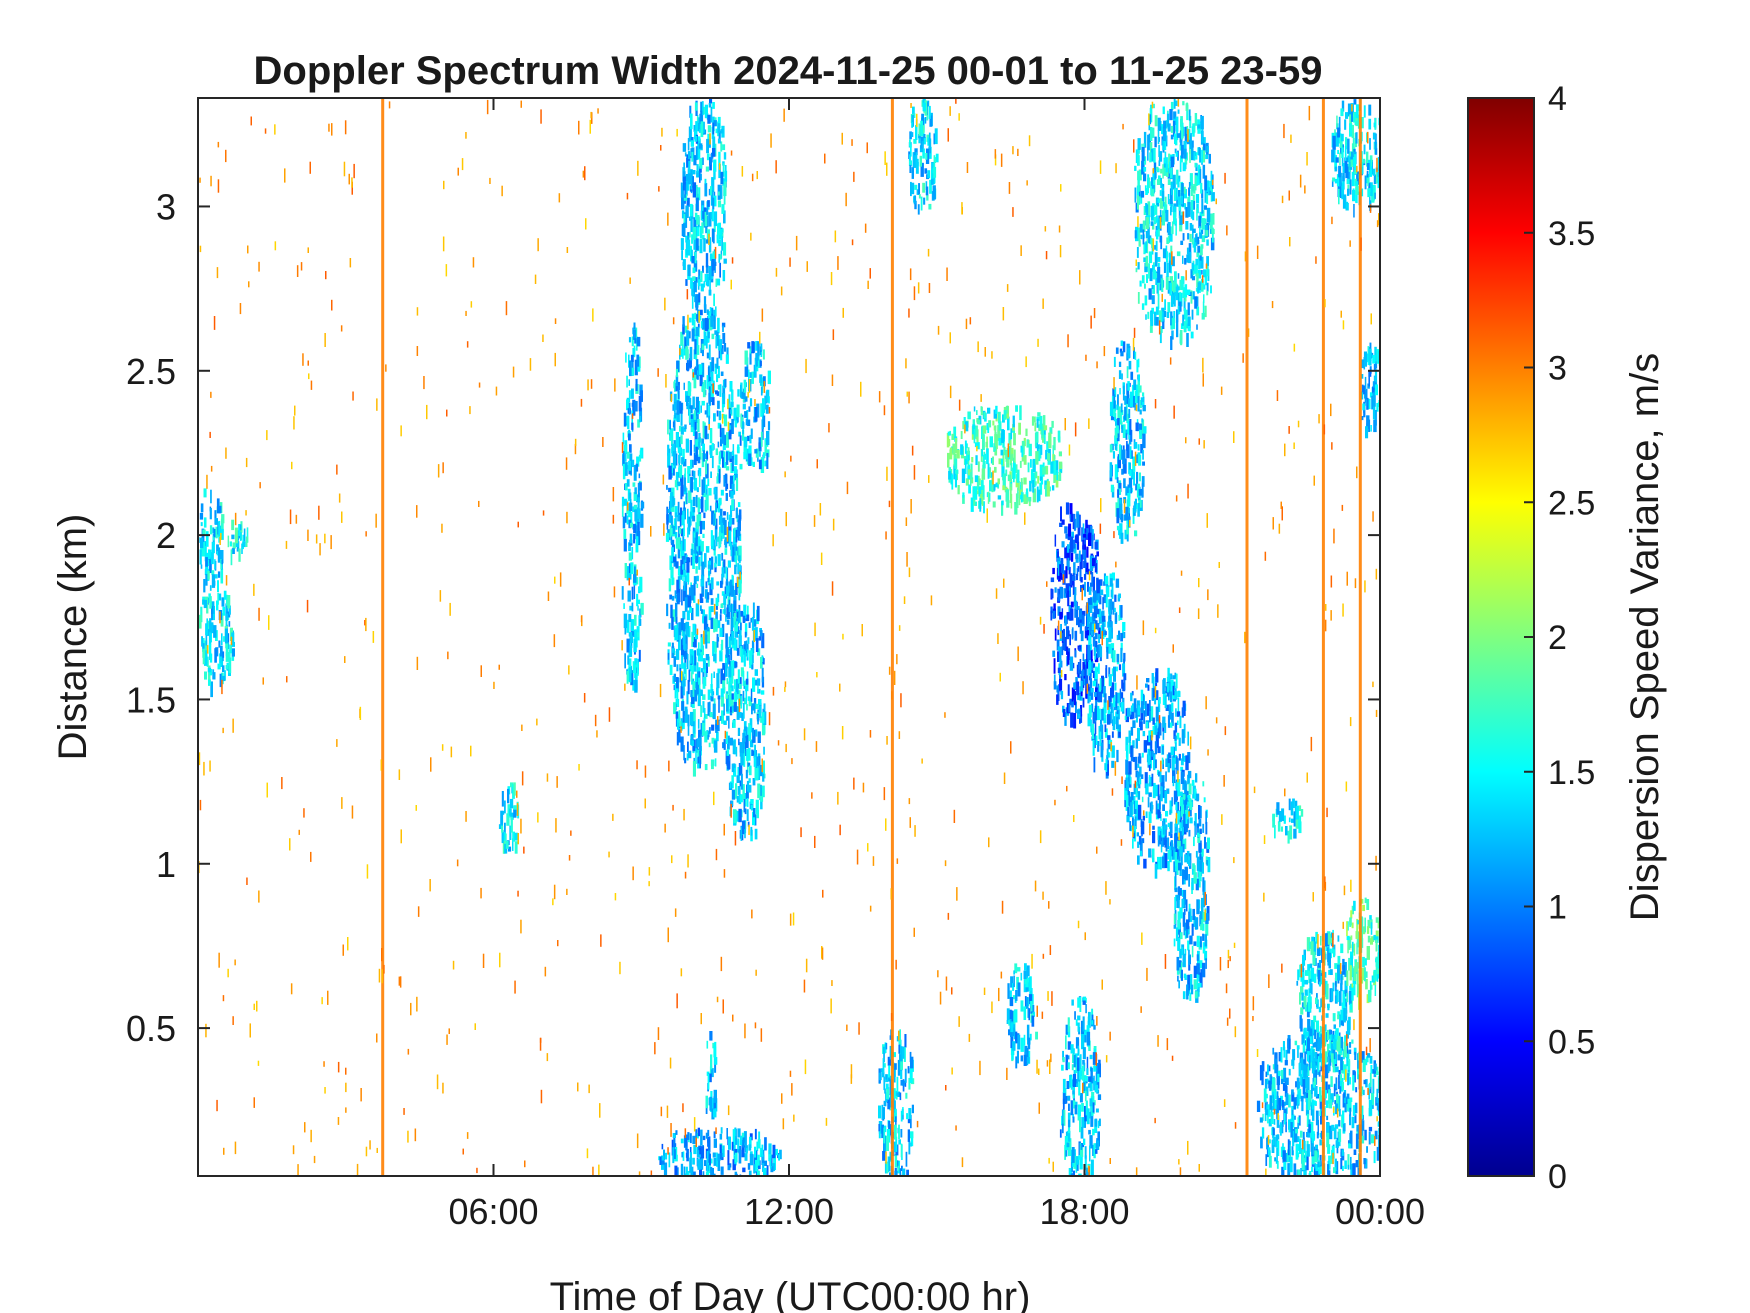  I want to click on x-tick-label: 12:00, so click(789, 1211).